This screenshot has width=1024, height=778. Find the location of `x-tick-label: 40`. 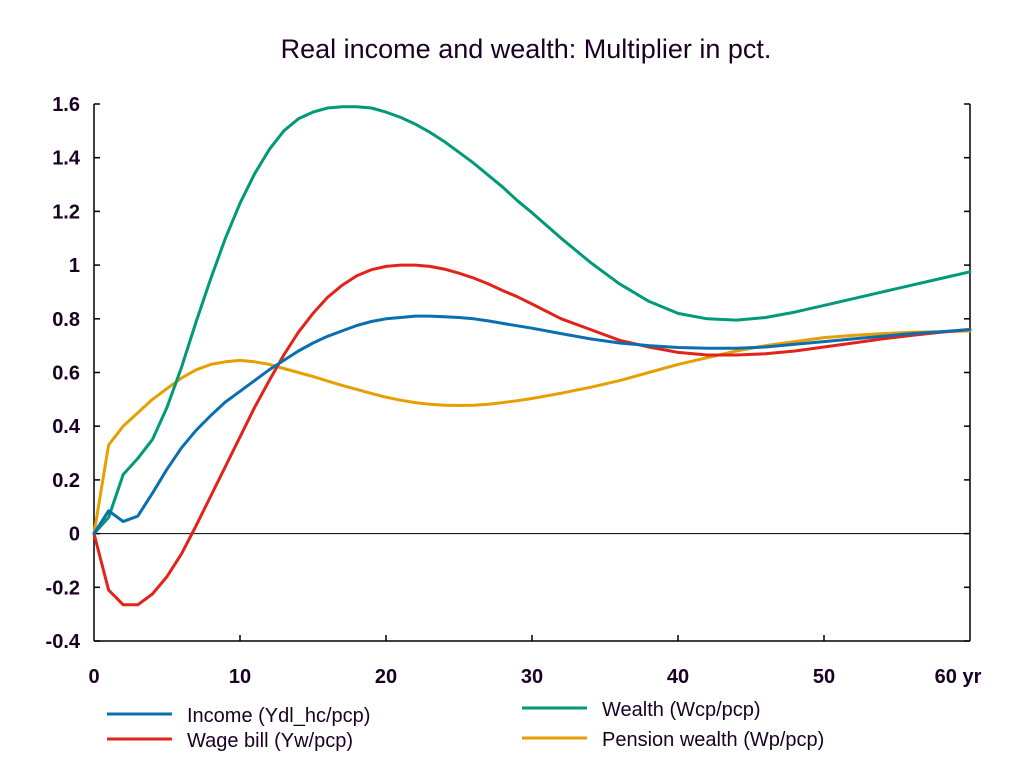

x-tick-label: 40 is located at coordinates (678, 677).